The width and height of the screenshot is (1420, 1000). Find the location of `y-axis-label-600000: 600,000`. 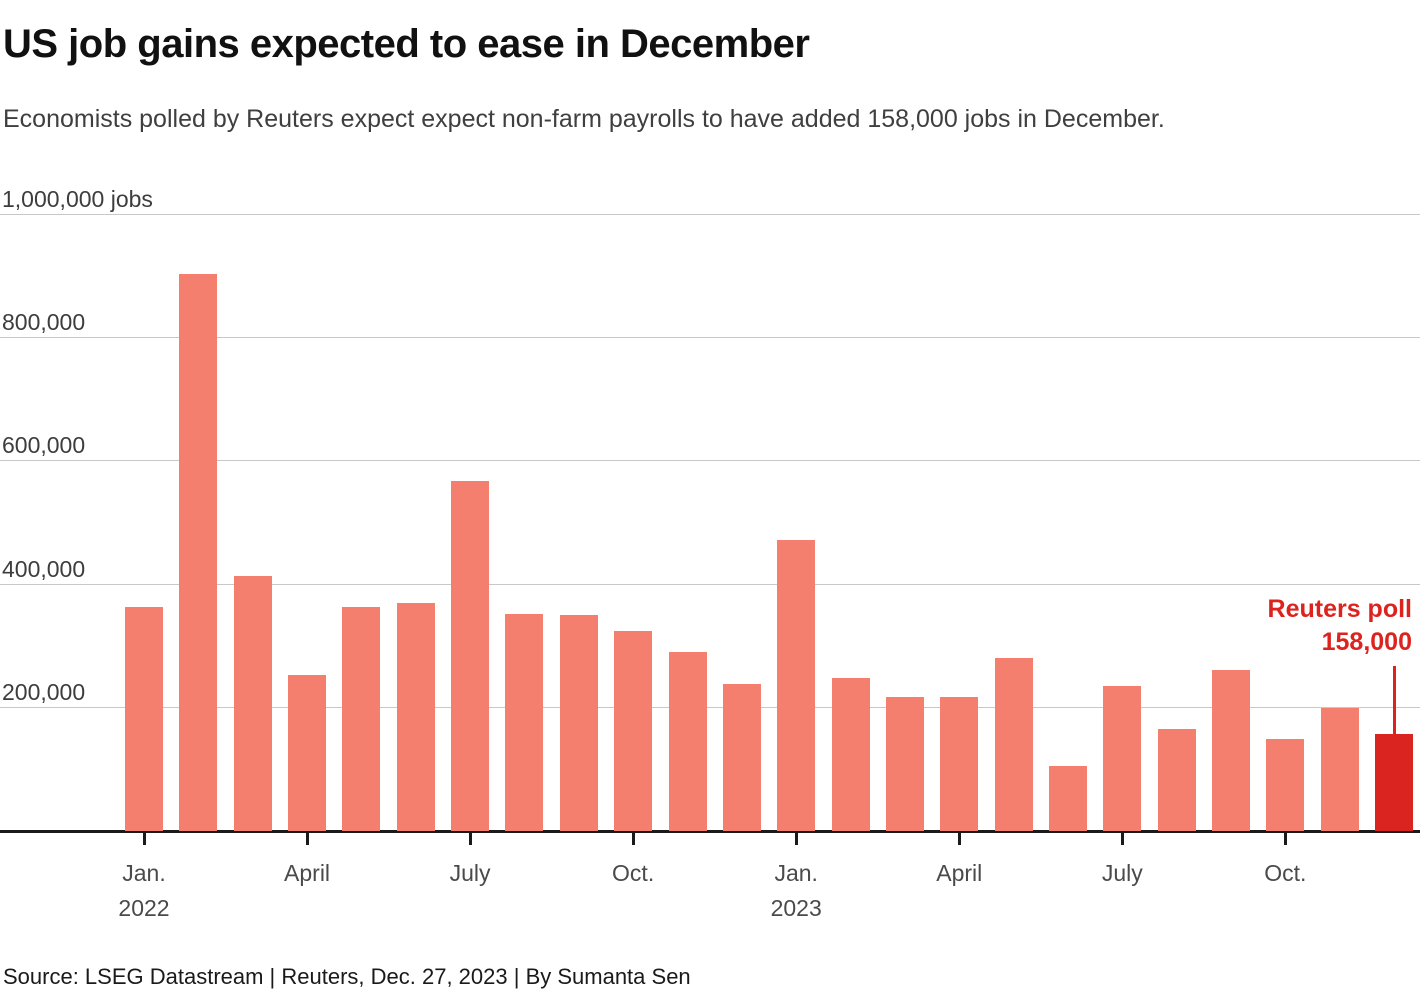

y-axis-label-600000: 600,000 is located at coordinates (44, 445).